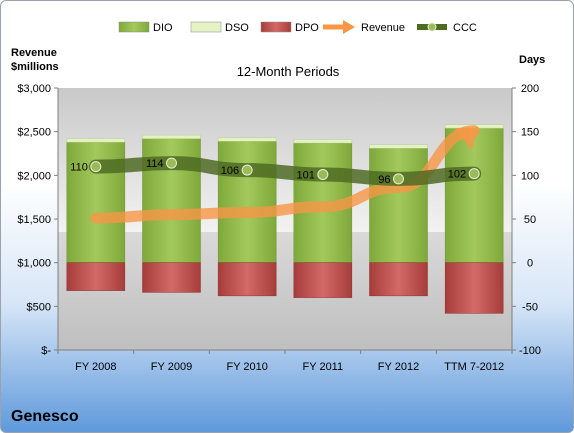 The height and width of the screenshot is (433, 574). What do you see at coordinates (457, 175) in the screenshot?
I see `ccc-data-label: 102` at bounding box center [457, 175].